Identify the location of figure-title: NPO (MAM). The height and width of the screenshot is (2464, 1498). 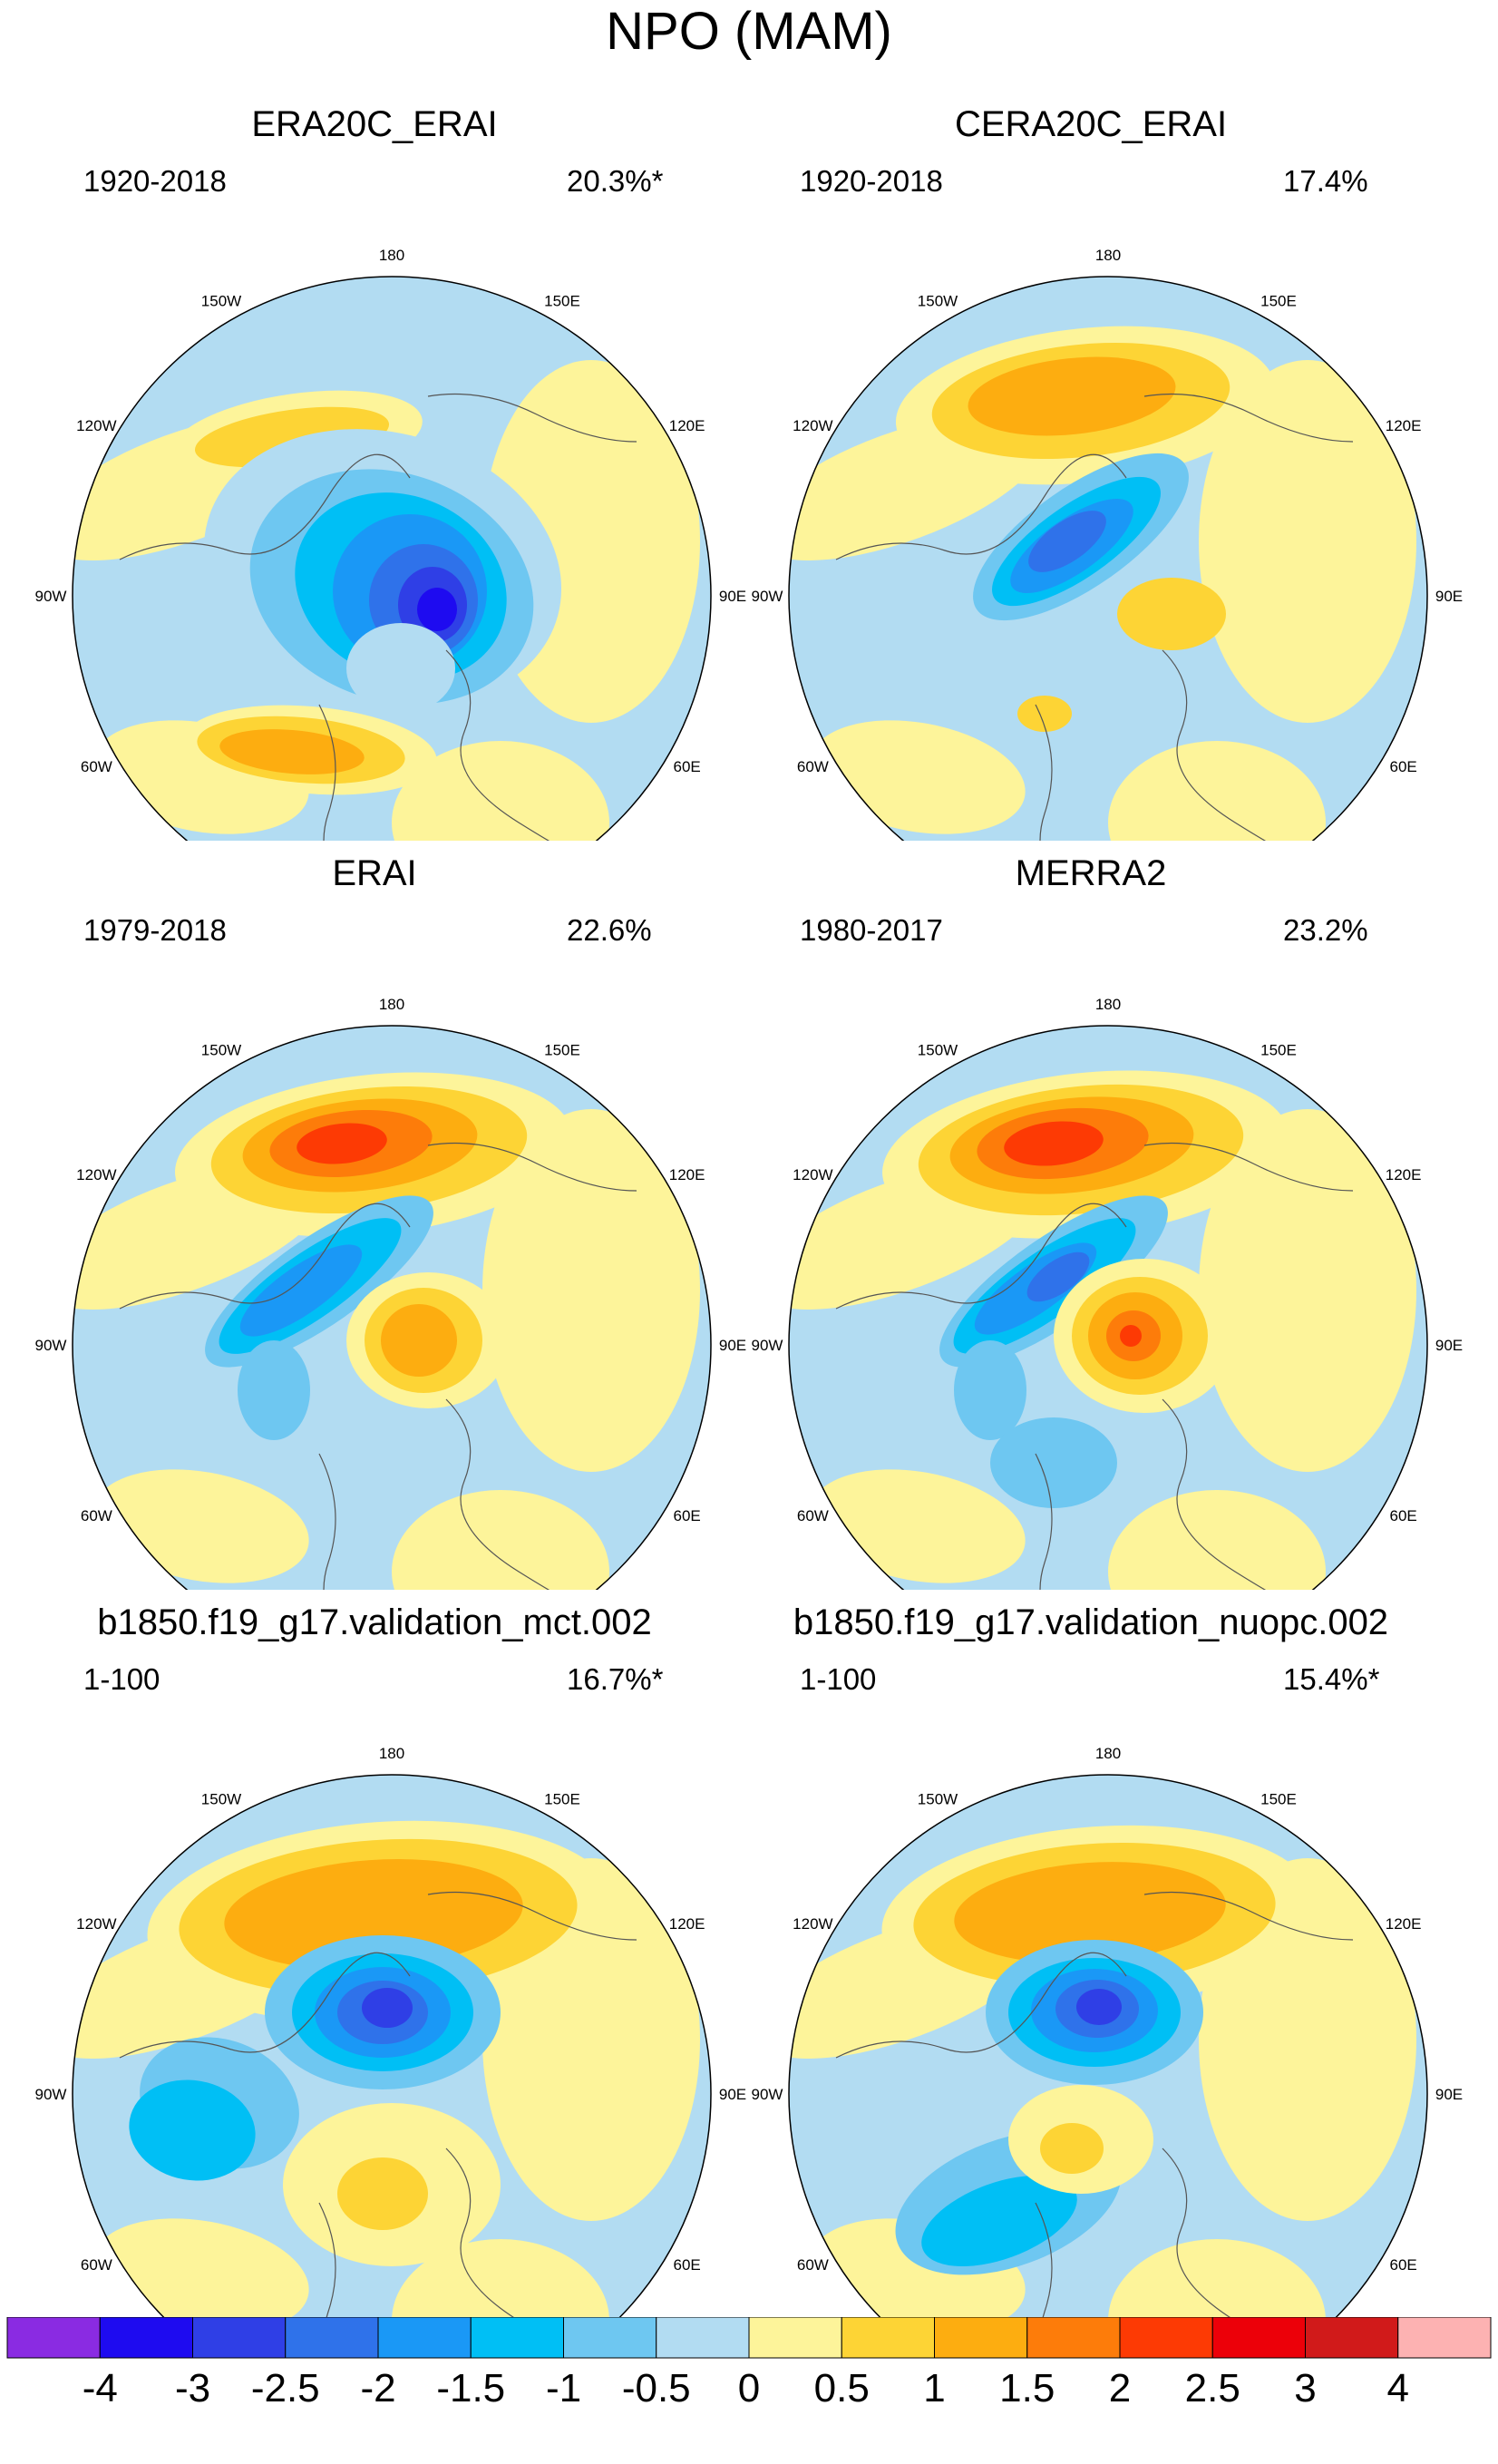
(749, 31).